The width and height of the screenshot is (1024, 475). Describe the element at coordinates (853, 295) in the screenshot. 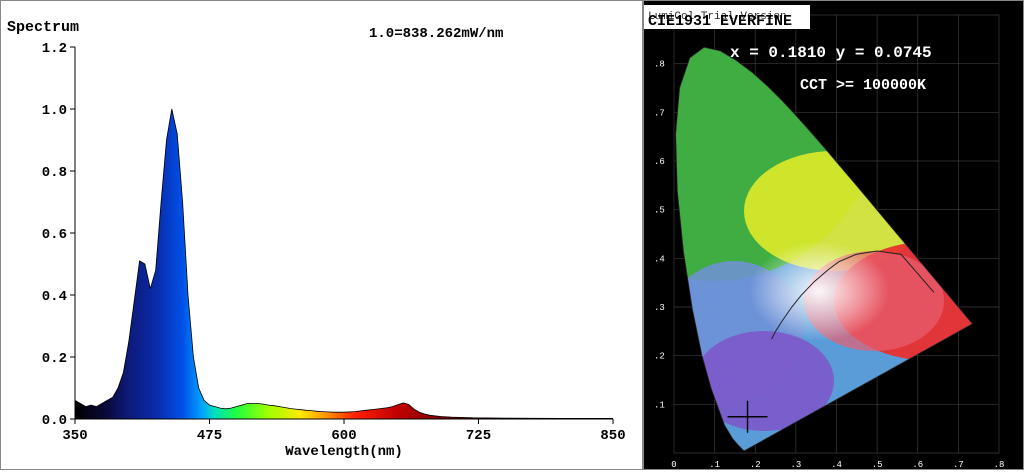

I see `planckian-locus` at that location.